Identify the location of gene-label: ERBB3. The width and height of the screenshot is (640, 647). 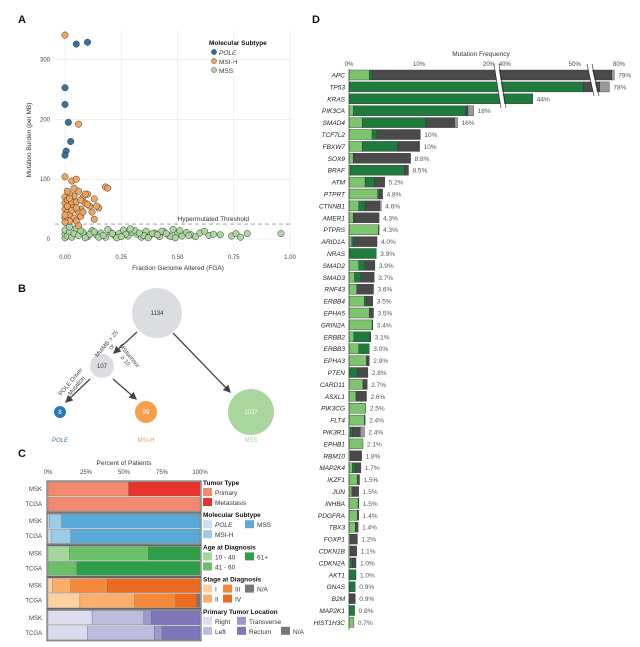
(335, 349).